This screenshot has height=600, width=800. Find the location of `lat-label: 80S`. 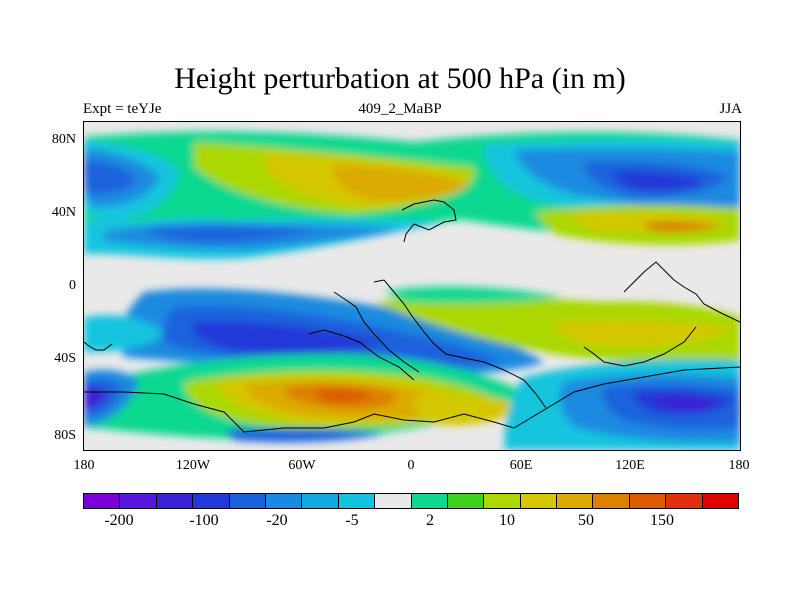

lat-label: 80S is located at coordinates (65, 435).